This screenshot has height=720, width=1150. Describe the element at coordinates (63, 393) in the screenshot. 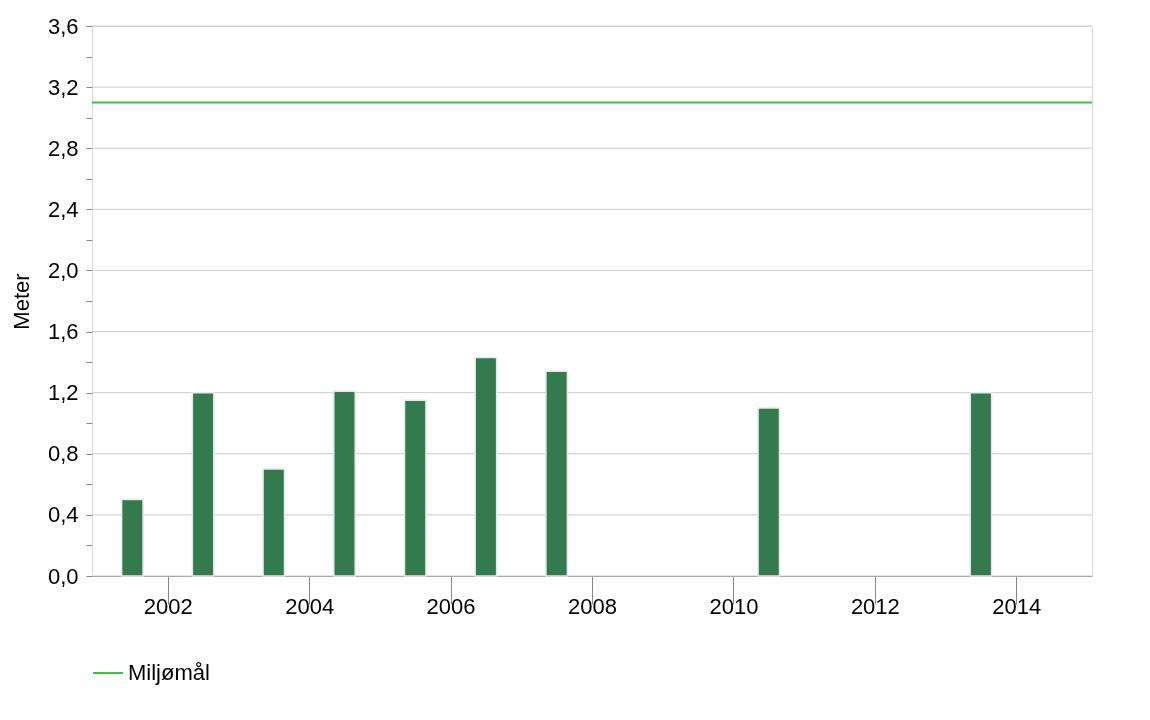

I see `y-tick-label: 1,2` at that location.